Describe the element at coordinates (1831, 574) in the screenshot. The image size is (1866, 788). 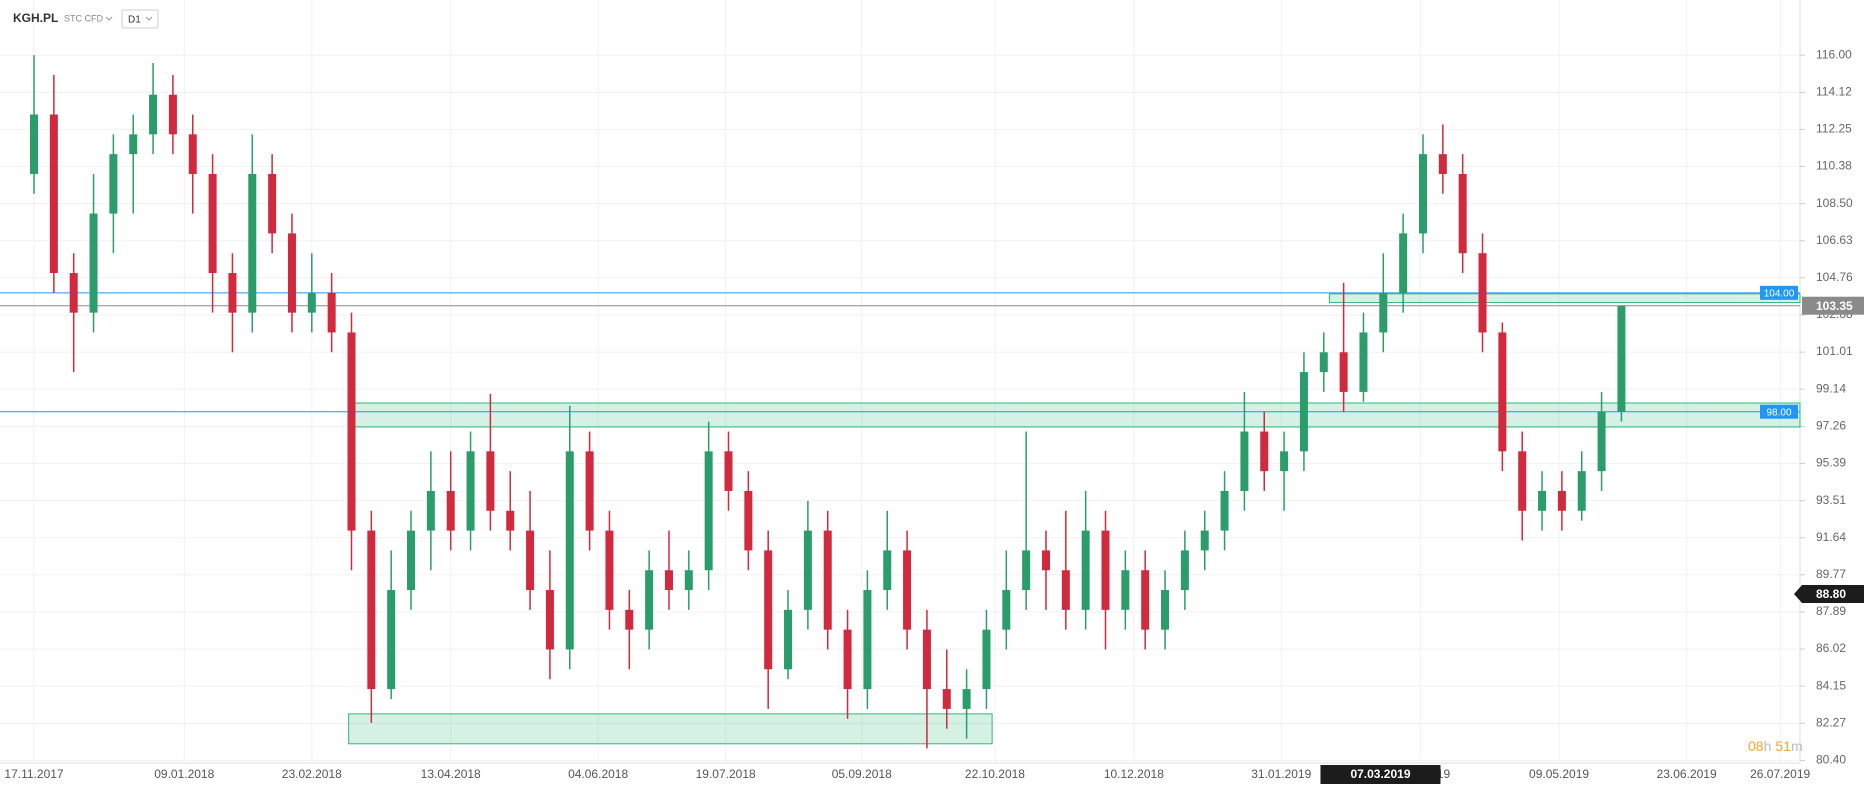
I see `y-tick-label: 89.77` at that location.